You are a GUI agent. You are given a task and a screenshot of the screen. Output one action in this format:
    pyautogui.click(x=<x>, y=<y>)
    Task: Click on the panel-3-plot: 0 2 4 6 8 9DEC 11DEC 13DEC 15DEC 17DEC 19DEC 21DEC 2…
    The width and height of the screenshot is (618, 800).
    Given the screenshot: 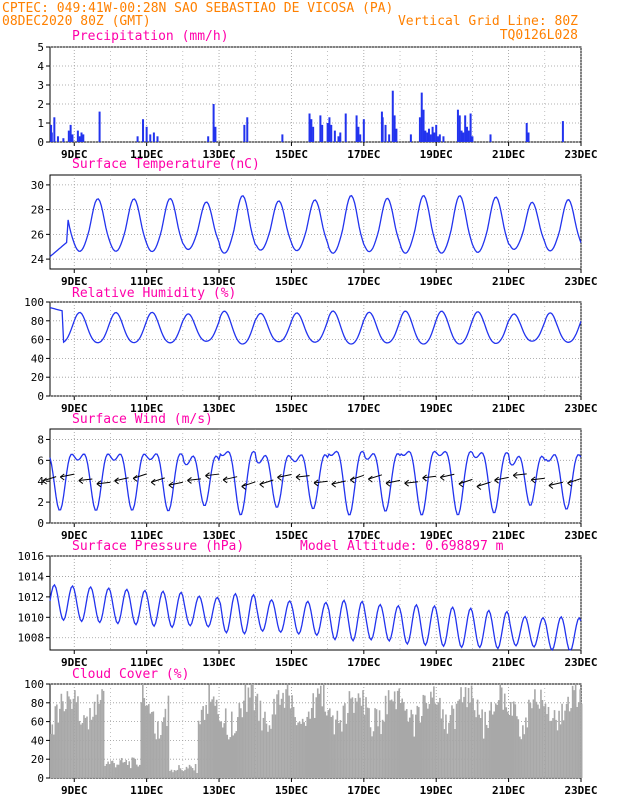 What is the action you would take?
    pyautogui.click(x=317, y=485)
    